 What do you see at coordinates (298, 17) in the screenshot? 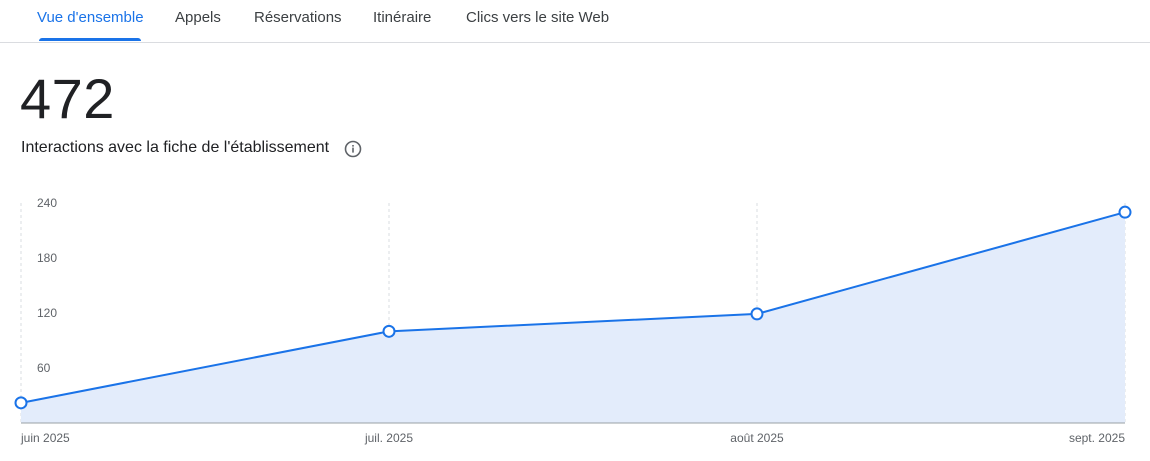
I see `tab-reservations: Réservations` at bounding box center [298, 17].